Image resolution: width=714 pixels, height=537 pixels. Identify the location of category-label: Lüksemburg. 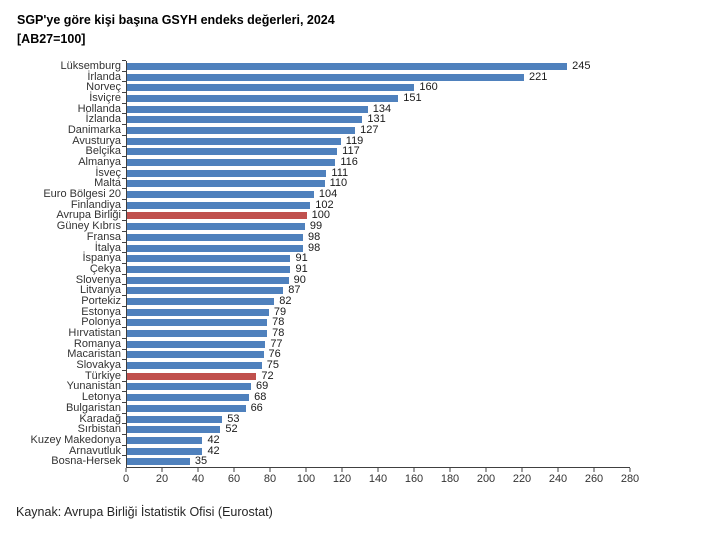
(90, 65).